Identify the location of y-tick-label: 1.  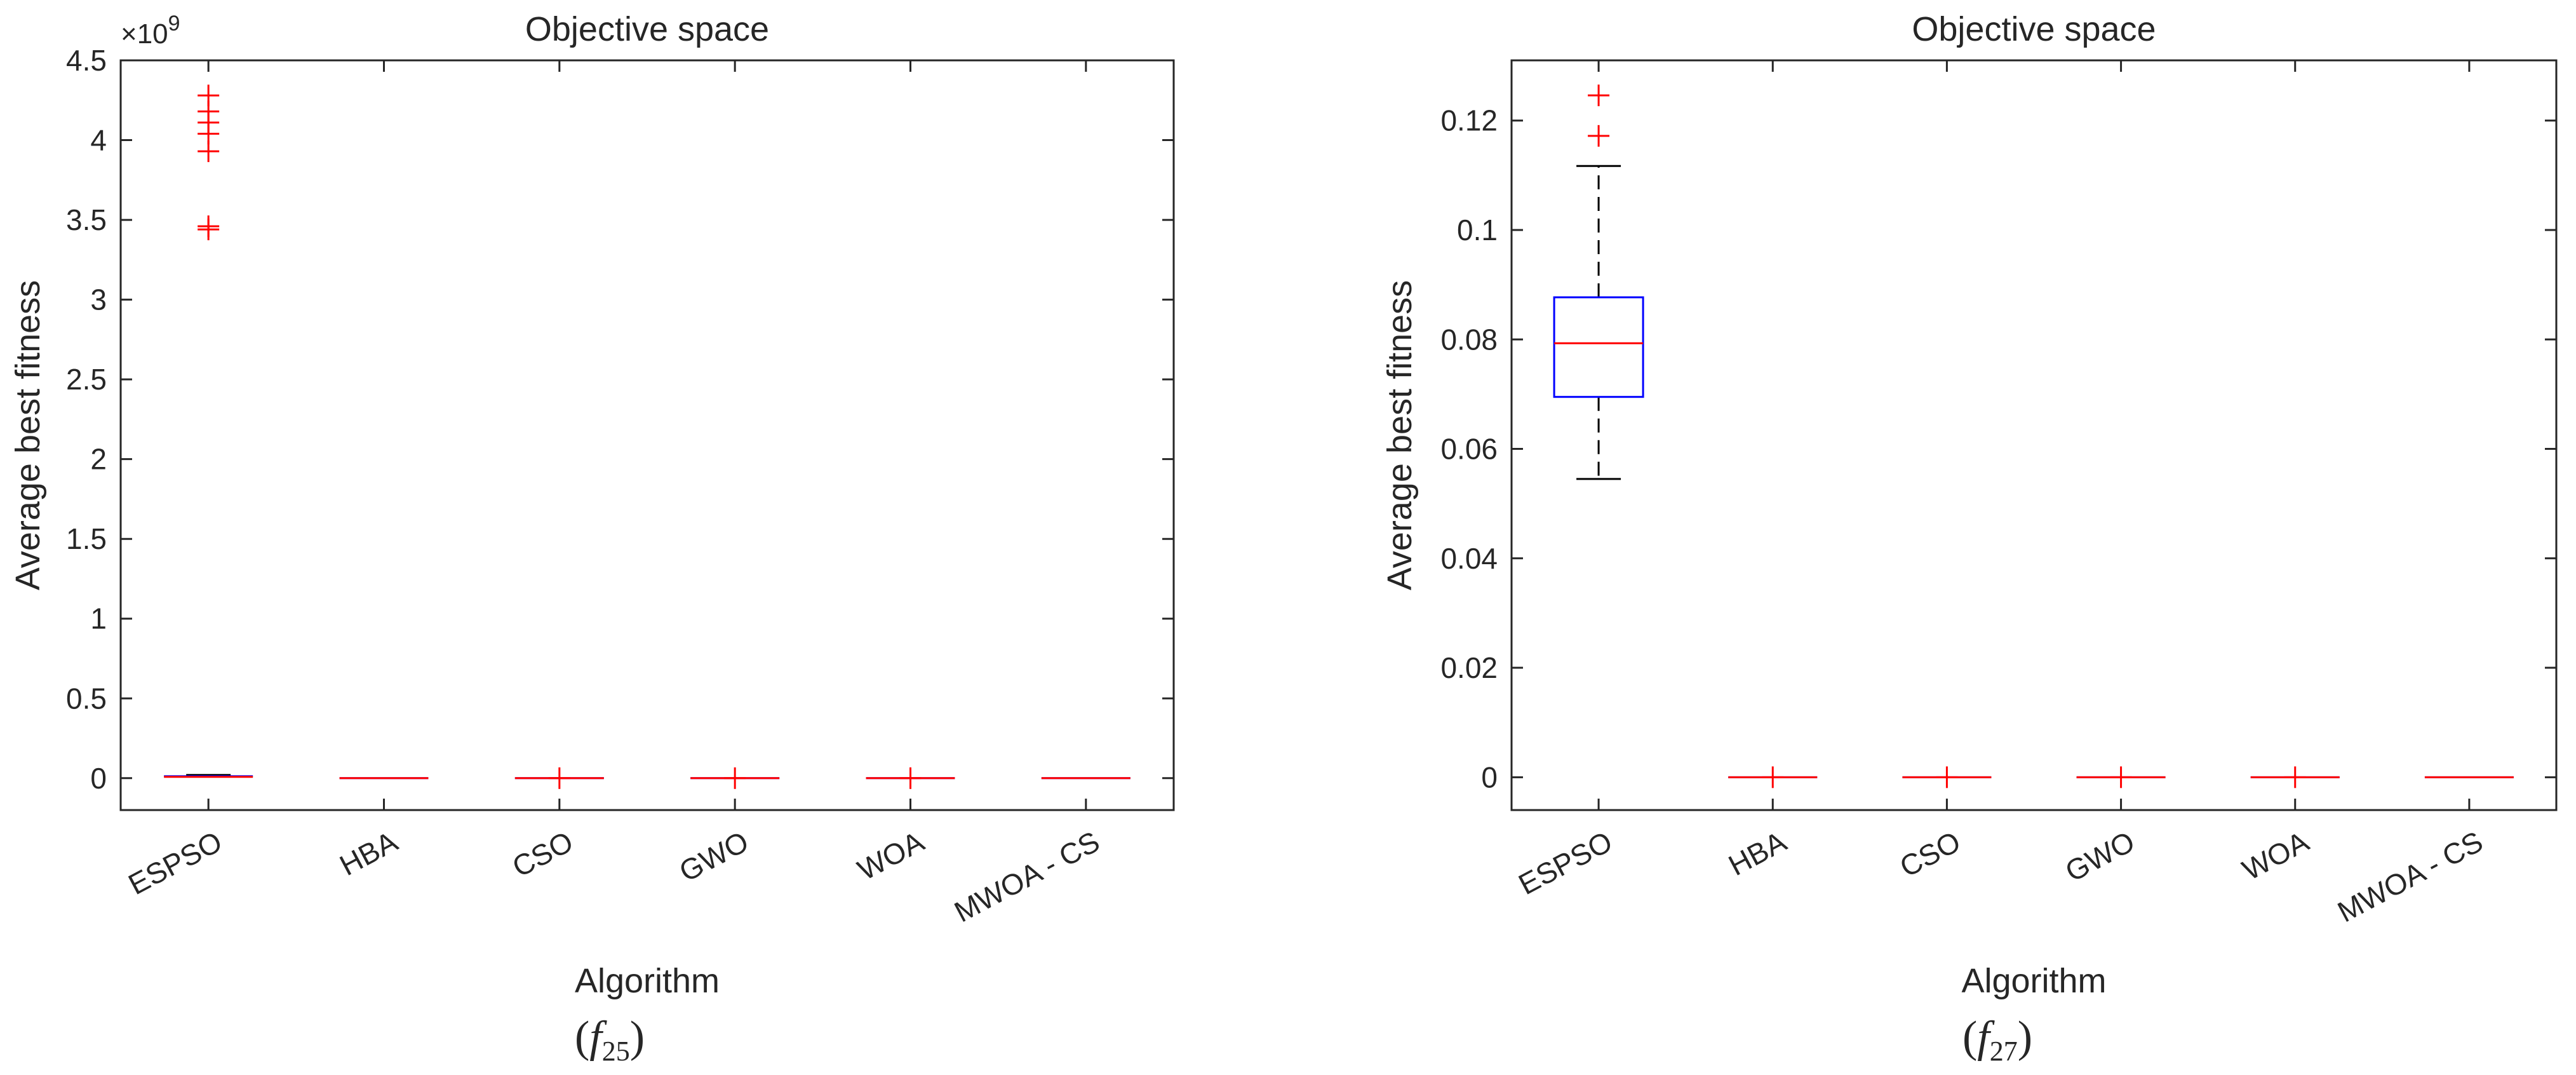
(98, 618).